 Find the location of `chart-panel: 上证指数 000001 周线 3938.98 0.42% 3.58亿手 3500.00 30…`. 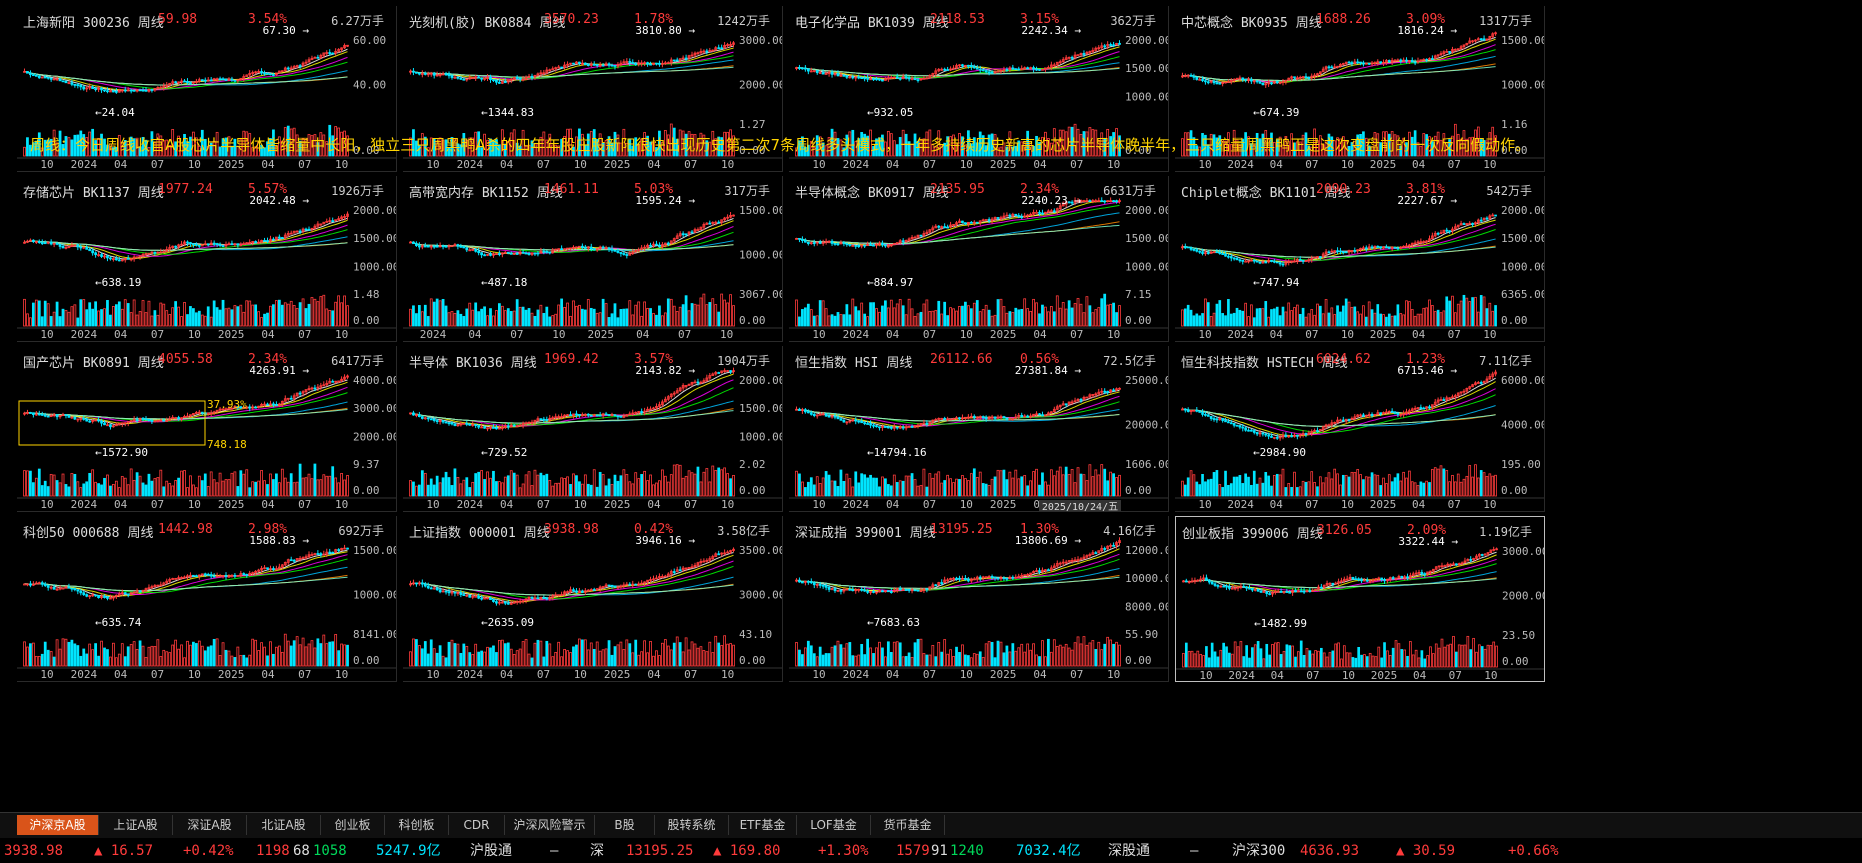

chart-panel: 上证指数 000001 周线 3938.98 0.42% 3.58亿手 3500.00 30… is located at coordinates (593, 599).